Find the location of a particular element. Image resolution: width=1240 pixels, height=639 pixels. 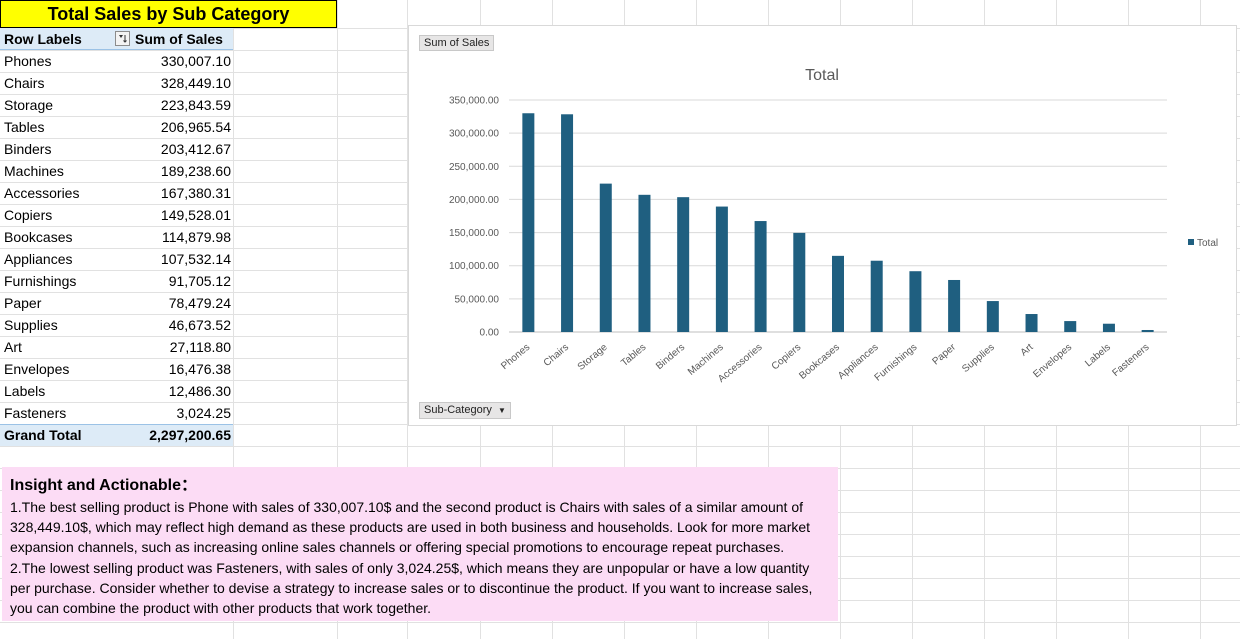

bar-art is located at coordinates (1031, 323).